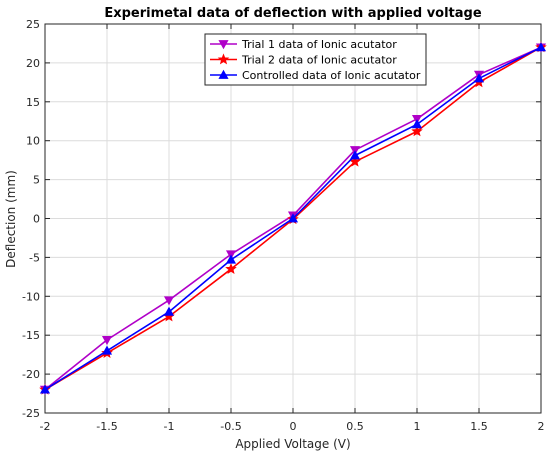 The image size is (550, 457). Describe the element at coordinates (31, 374) in the screenshot. I see `y-tick-label: -20` at that location.